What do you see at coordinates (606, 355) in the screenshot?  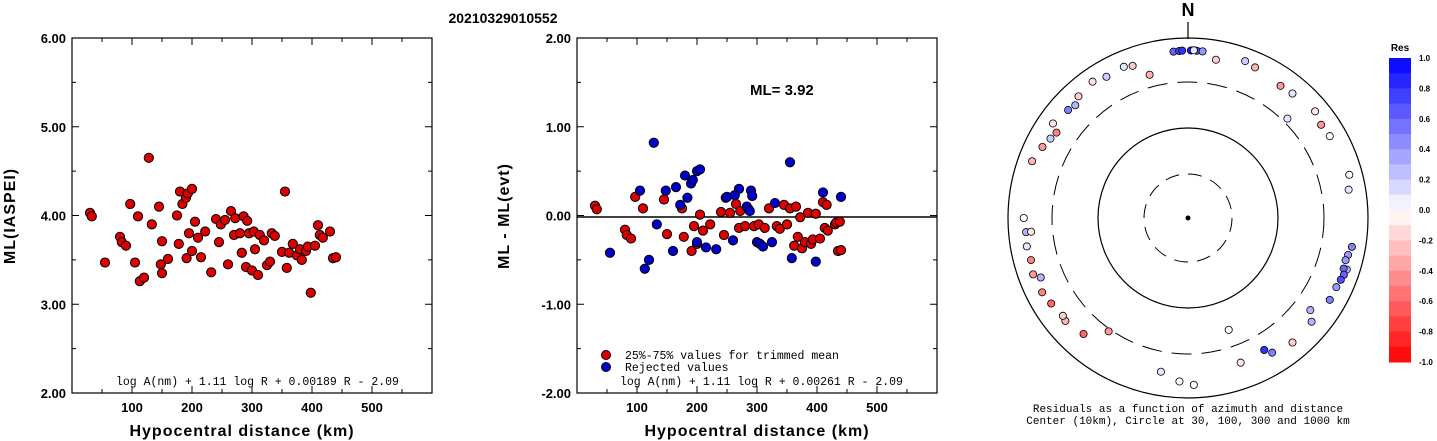 I see `legend-marker-trimmed` at bounding box center [606, 355].